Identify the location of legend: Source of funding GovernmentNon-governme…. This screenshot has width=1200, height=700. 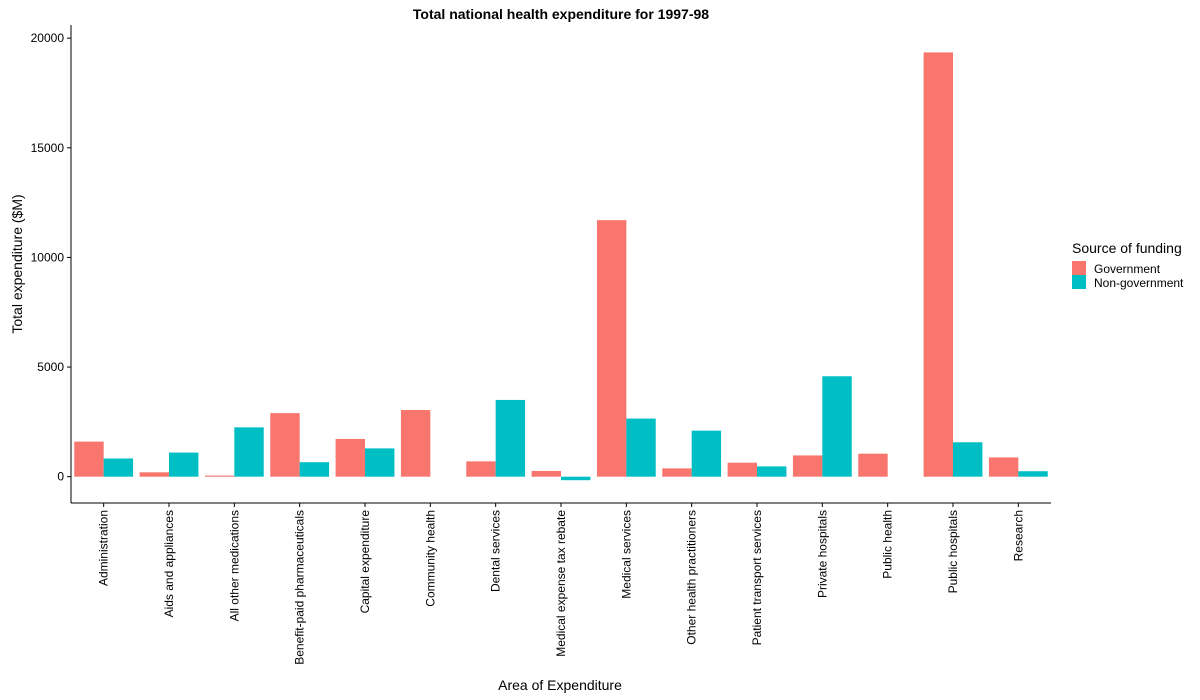
(1128, 265).